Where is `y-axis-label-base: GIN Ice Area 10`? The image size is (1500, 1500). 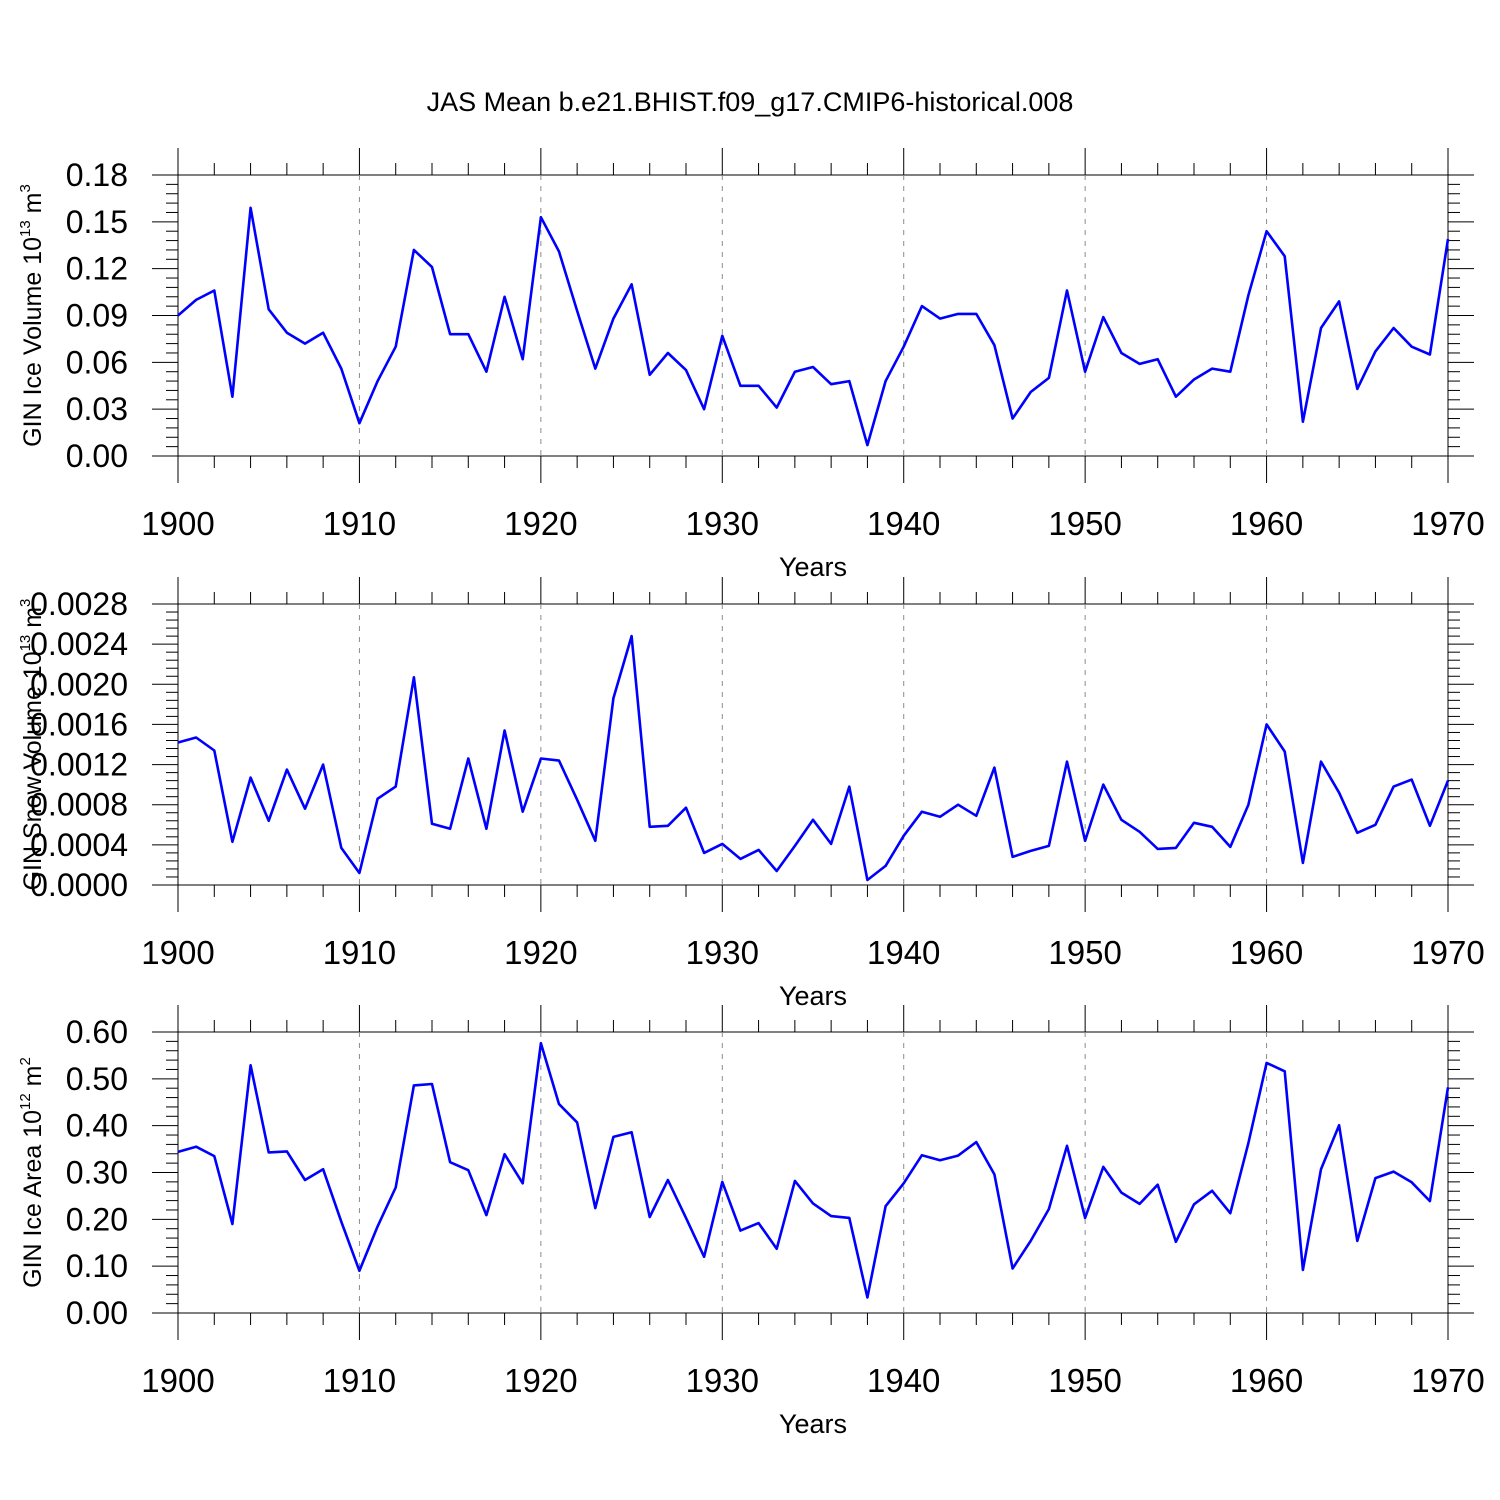 y-axis-label-base: GIN Ice Area 10 is located at coordinates (33, 1199).